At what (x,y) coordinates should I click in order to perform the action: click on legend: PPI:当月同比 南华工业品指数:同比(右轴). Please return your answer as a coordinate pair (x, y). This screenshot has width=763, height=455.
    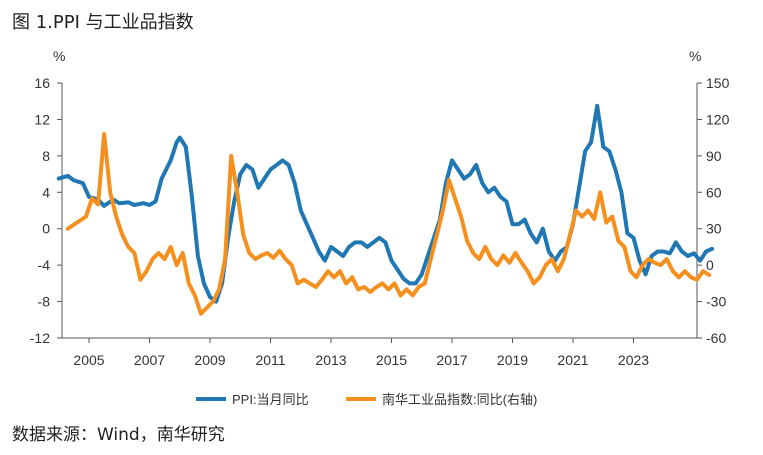
    Looking at the image, I should click on (366, 399).